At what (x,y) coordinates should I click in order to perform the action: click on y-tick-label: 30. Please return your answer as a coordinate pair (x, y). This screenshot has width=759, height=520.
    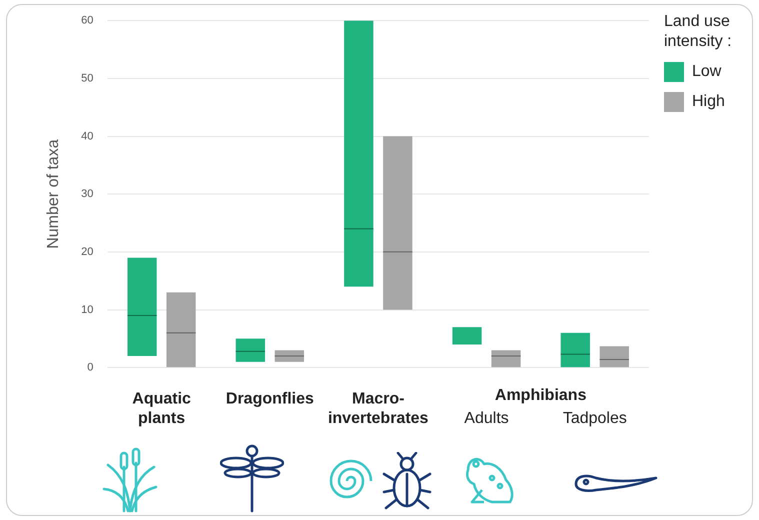
    Looking at the image, I should click on (87, 194).